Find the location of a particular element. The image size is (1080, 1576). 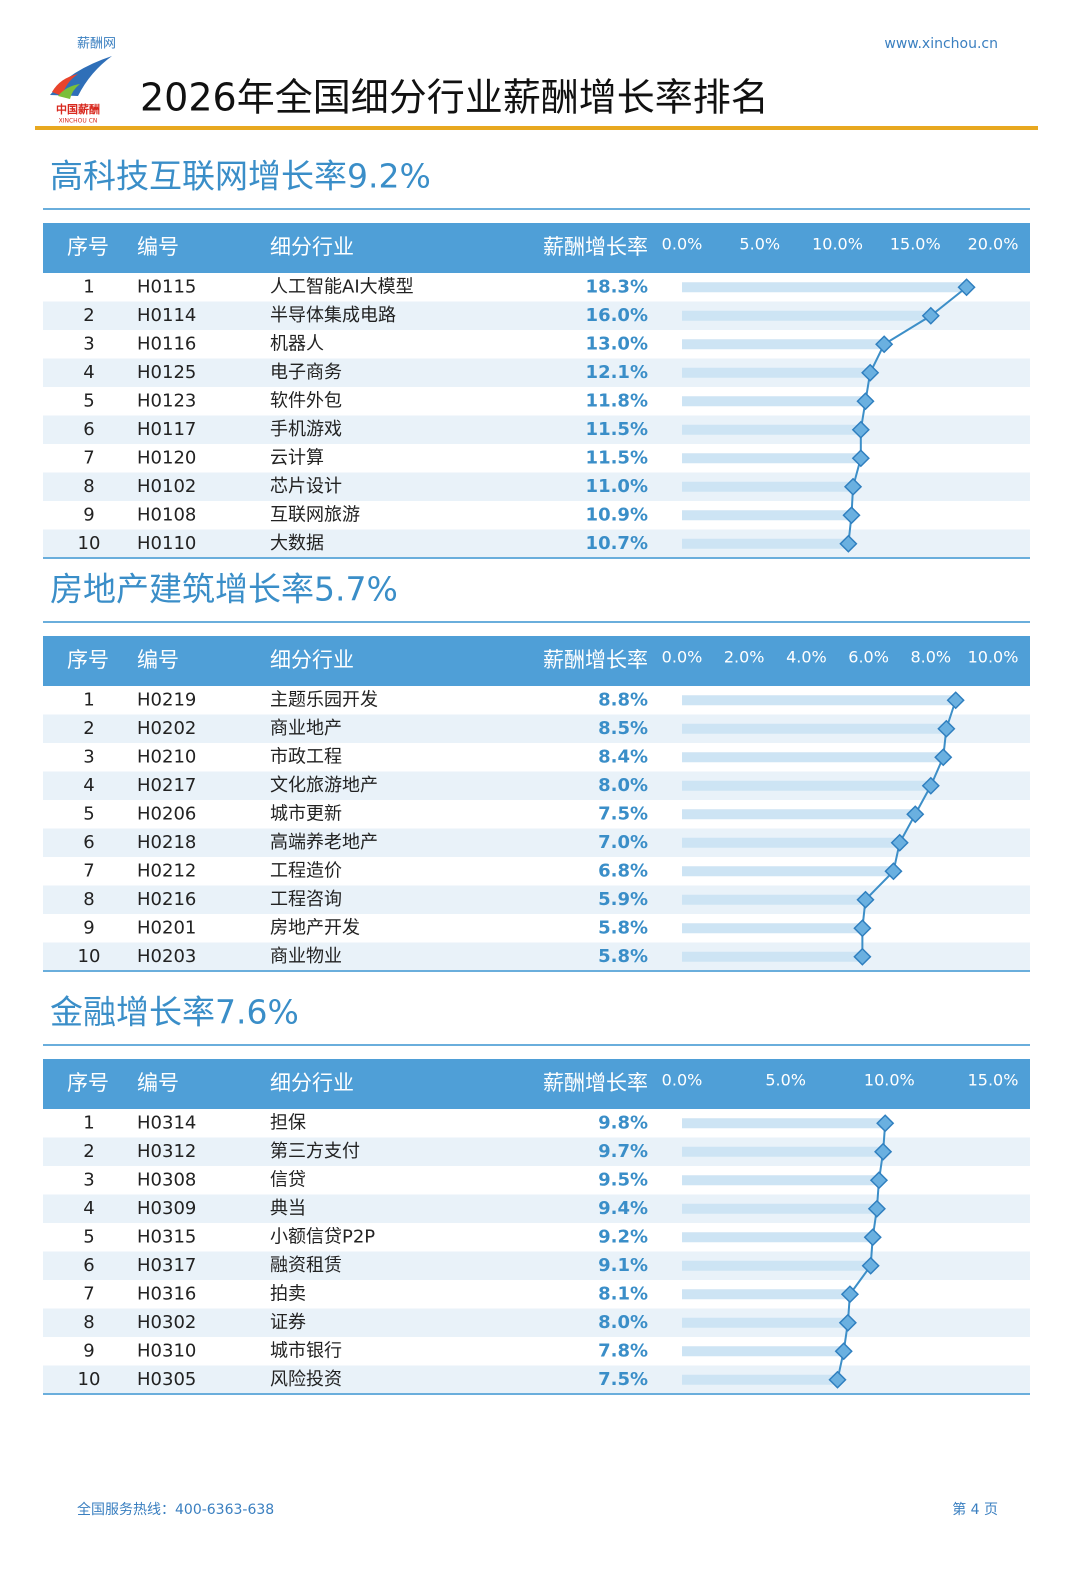

brand: 薪酬网 is located at coordinates (96, 44).